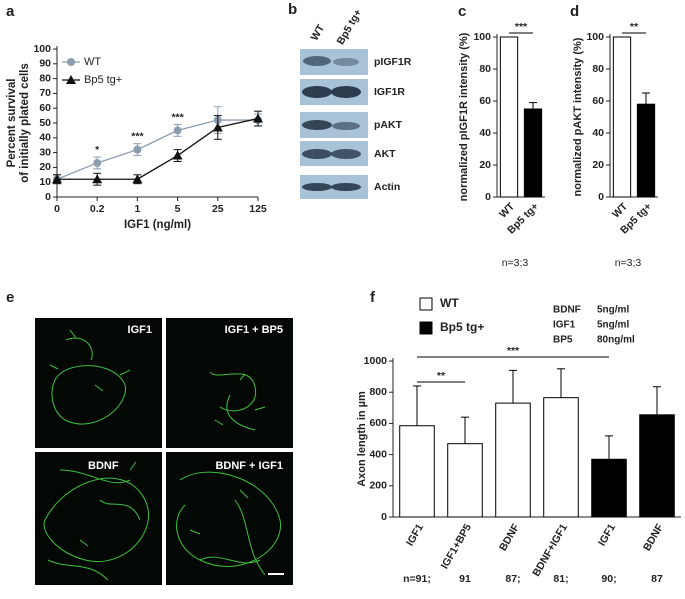 This screenshot has width=685, height=599. Describe the element at coordinates (258, 209) in the screenshot. I see `x-tick-label: 125` at that location.